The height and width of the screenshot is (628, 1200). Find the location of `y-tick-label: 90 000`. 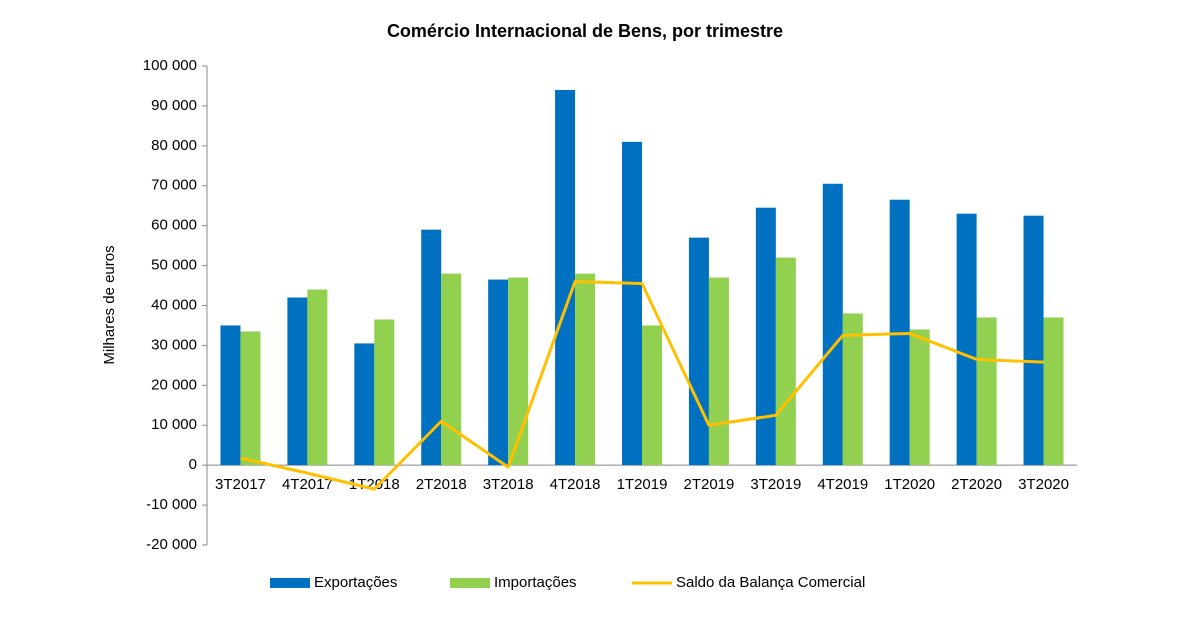

y-tick-label: 90 000 is located at coordinates (174, 105).